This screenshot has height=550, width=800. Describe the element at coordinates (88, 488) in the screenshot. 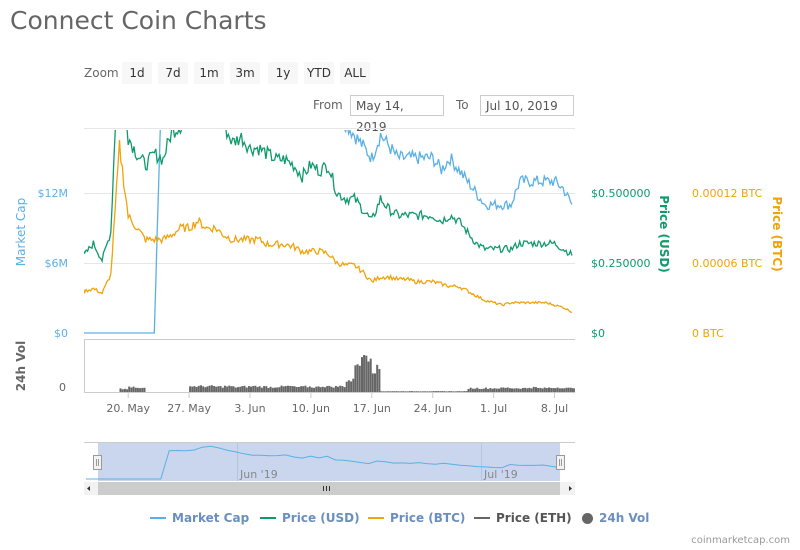

I see `scroll-left-arrow-icon` at that location.